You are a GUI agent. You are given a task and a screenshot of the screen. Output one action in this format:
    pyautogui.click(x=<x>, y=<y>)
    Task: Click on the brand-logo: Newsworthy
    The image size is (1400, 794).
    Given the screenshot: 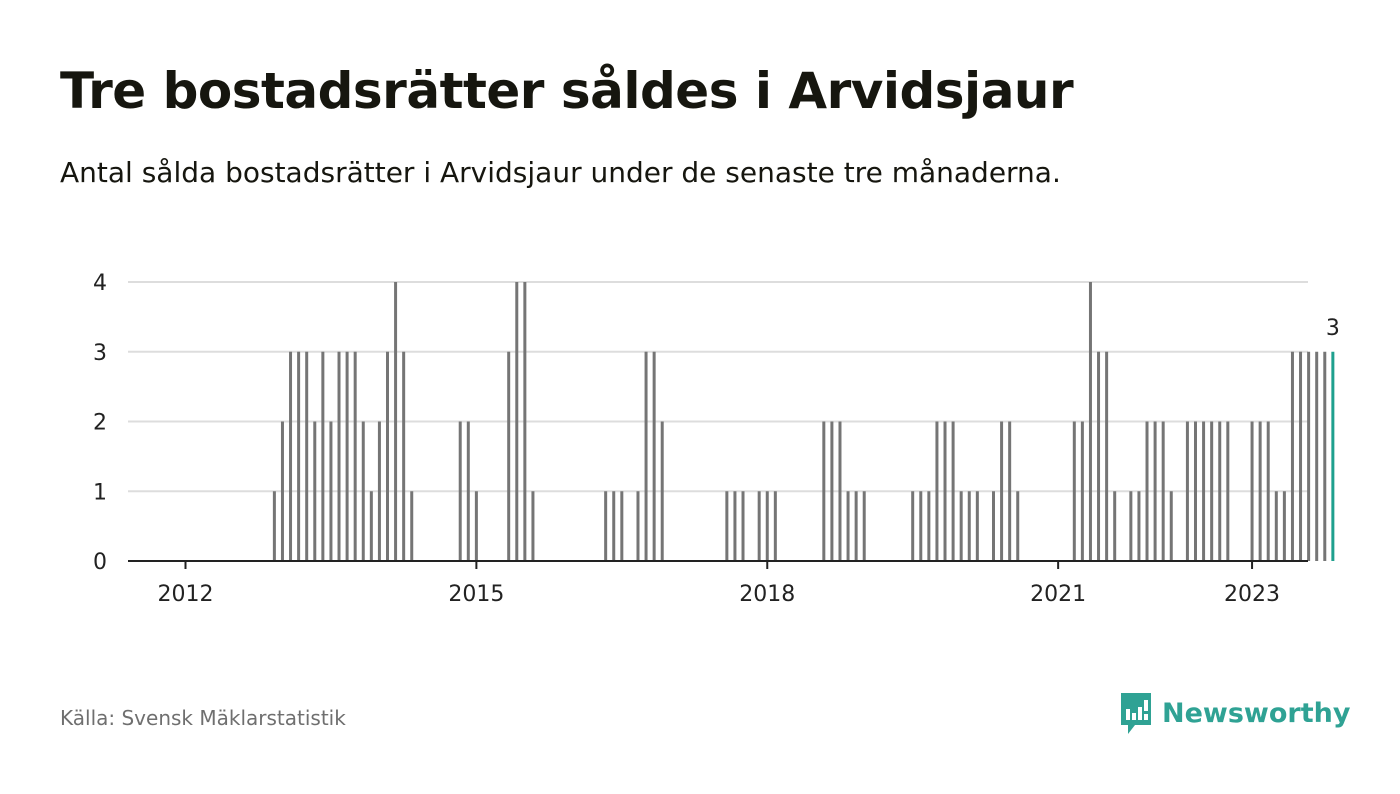 What is the action you would take?
    pyautogui.click(x=1234, y=713)
    